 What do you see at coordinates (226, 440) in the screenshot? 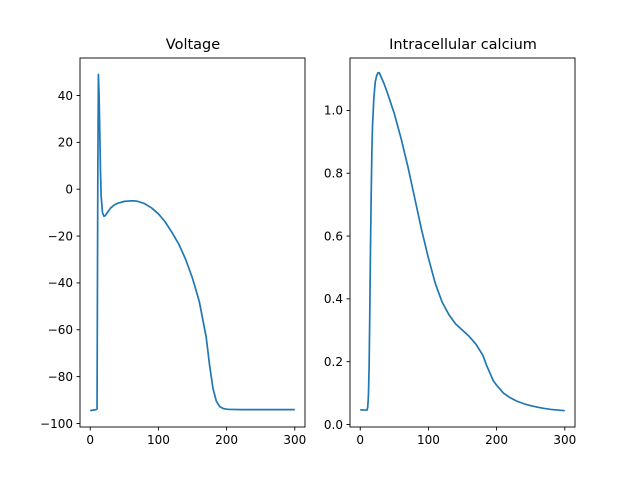
I see `voltage-x-tick-label: 200` at bounding box center [226, 440].